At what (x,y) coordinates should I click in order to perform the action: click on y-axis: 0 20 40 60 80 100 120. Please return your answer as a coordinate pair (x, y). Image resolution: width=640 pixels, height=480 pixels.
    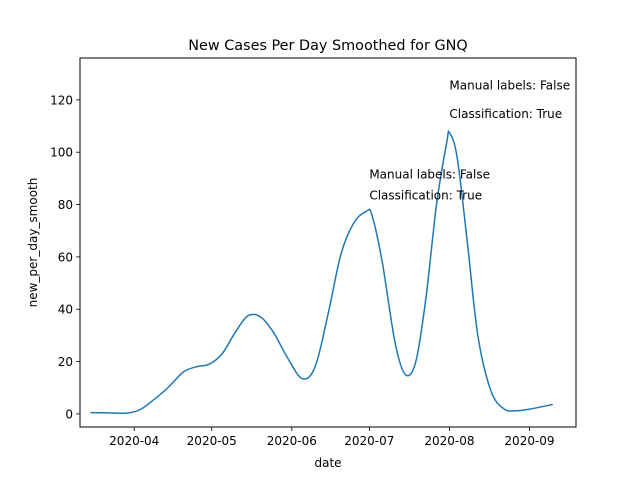
    Looking at the image, I should click on (65, 257).